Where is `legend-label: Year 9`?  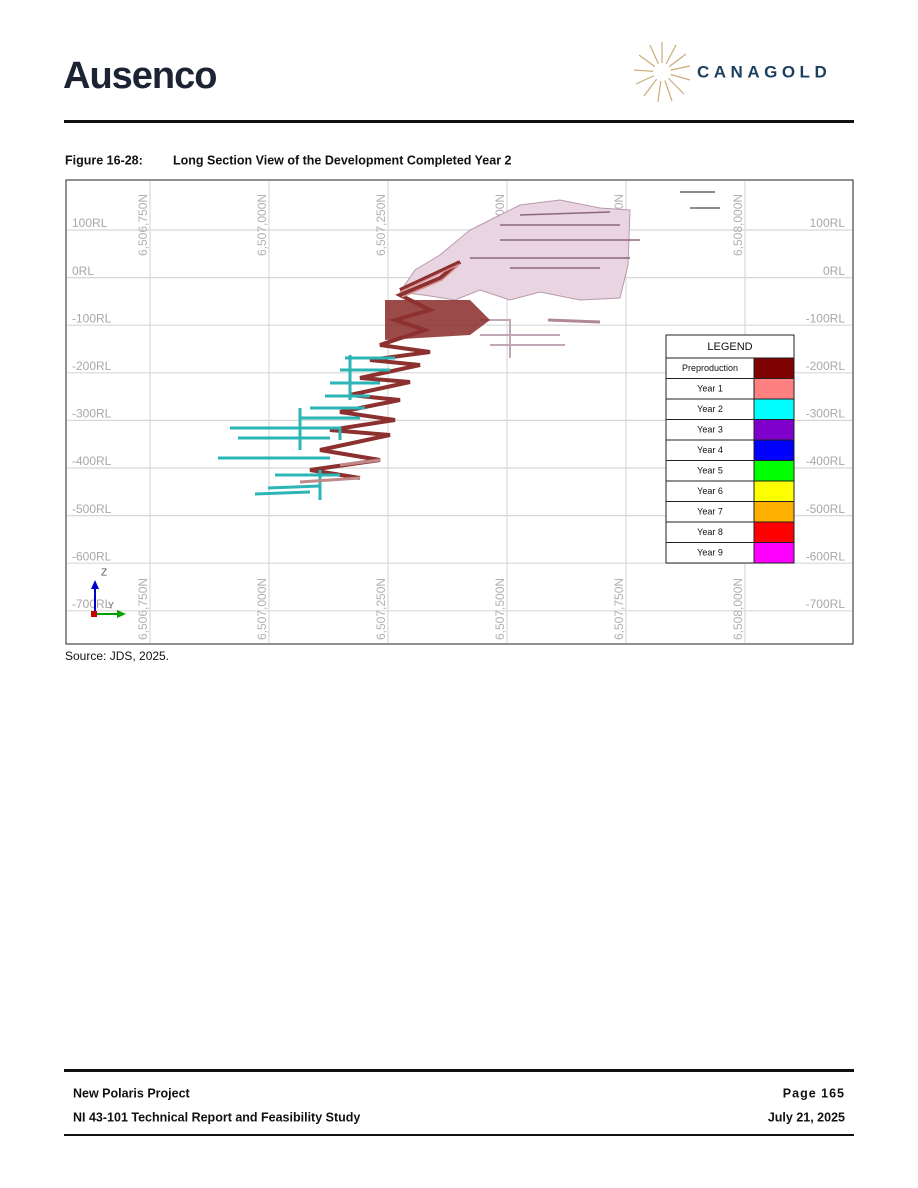
legend-label: Year 9 is located at coordinates (710, 552).